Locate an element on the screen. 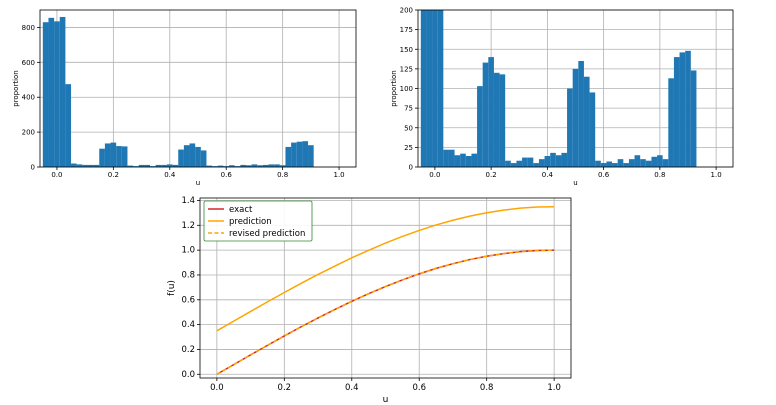  y-tick-label: 400 is located at coordinates (28, 98).